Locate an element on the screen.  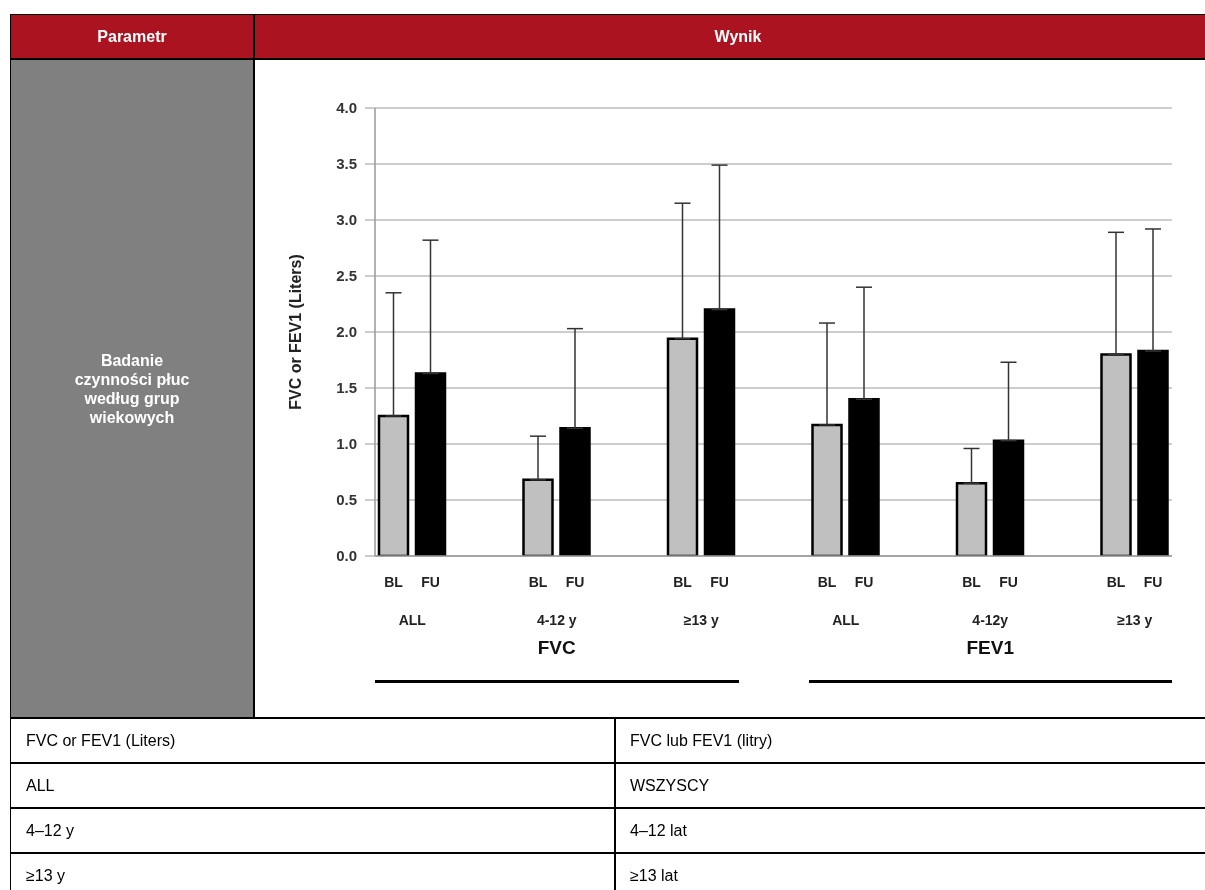
text: ALL is located at coordinates (40, 785).